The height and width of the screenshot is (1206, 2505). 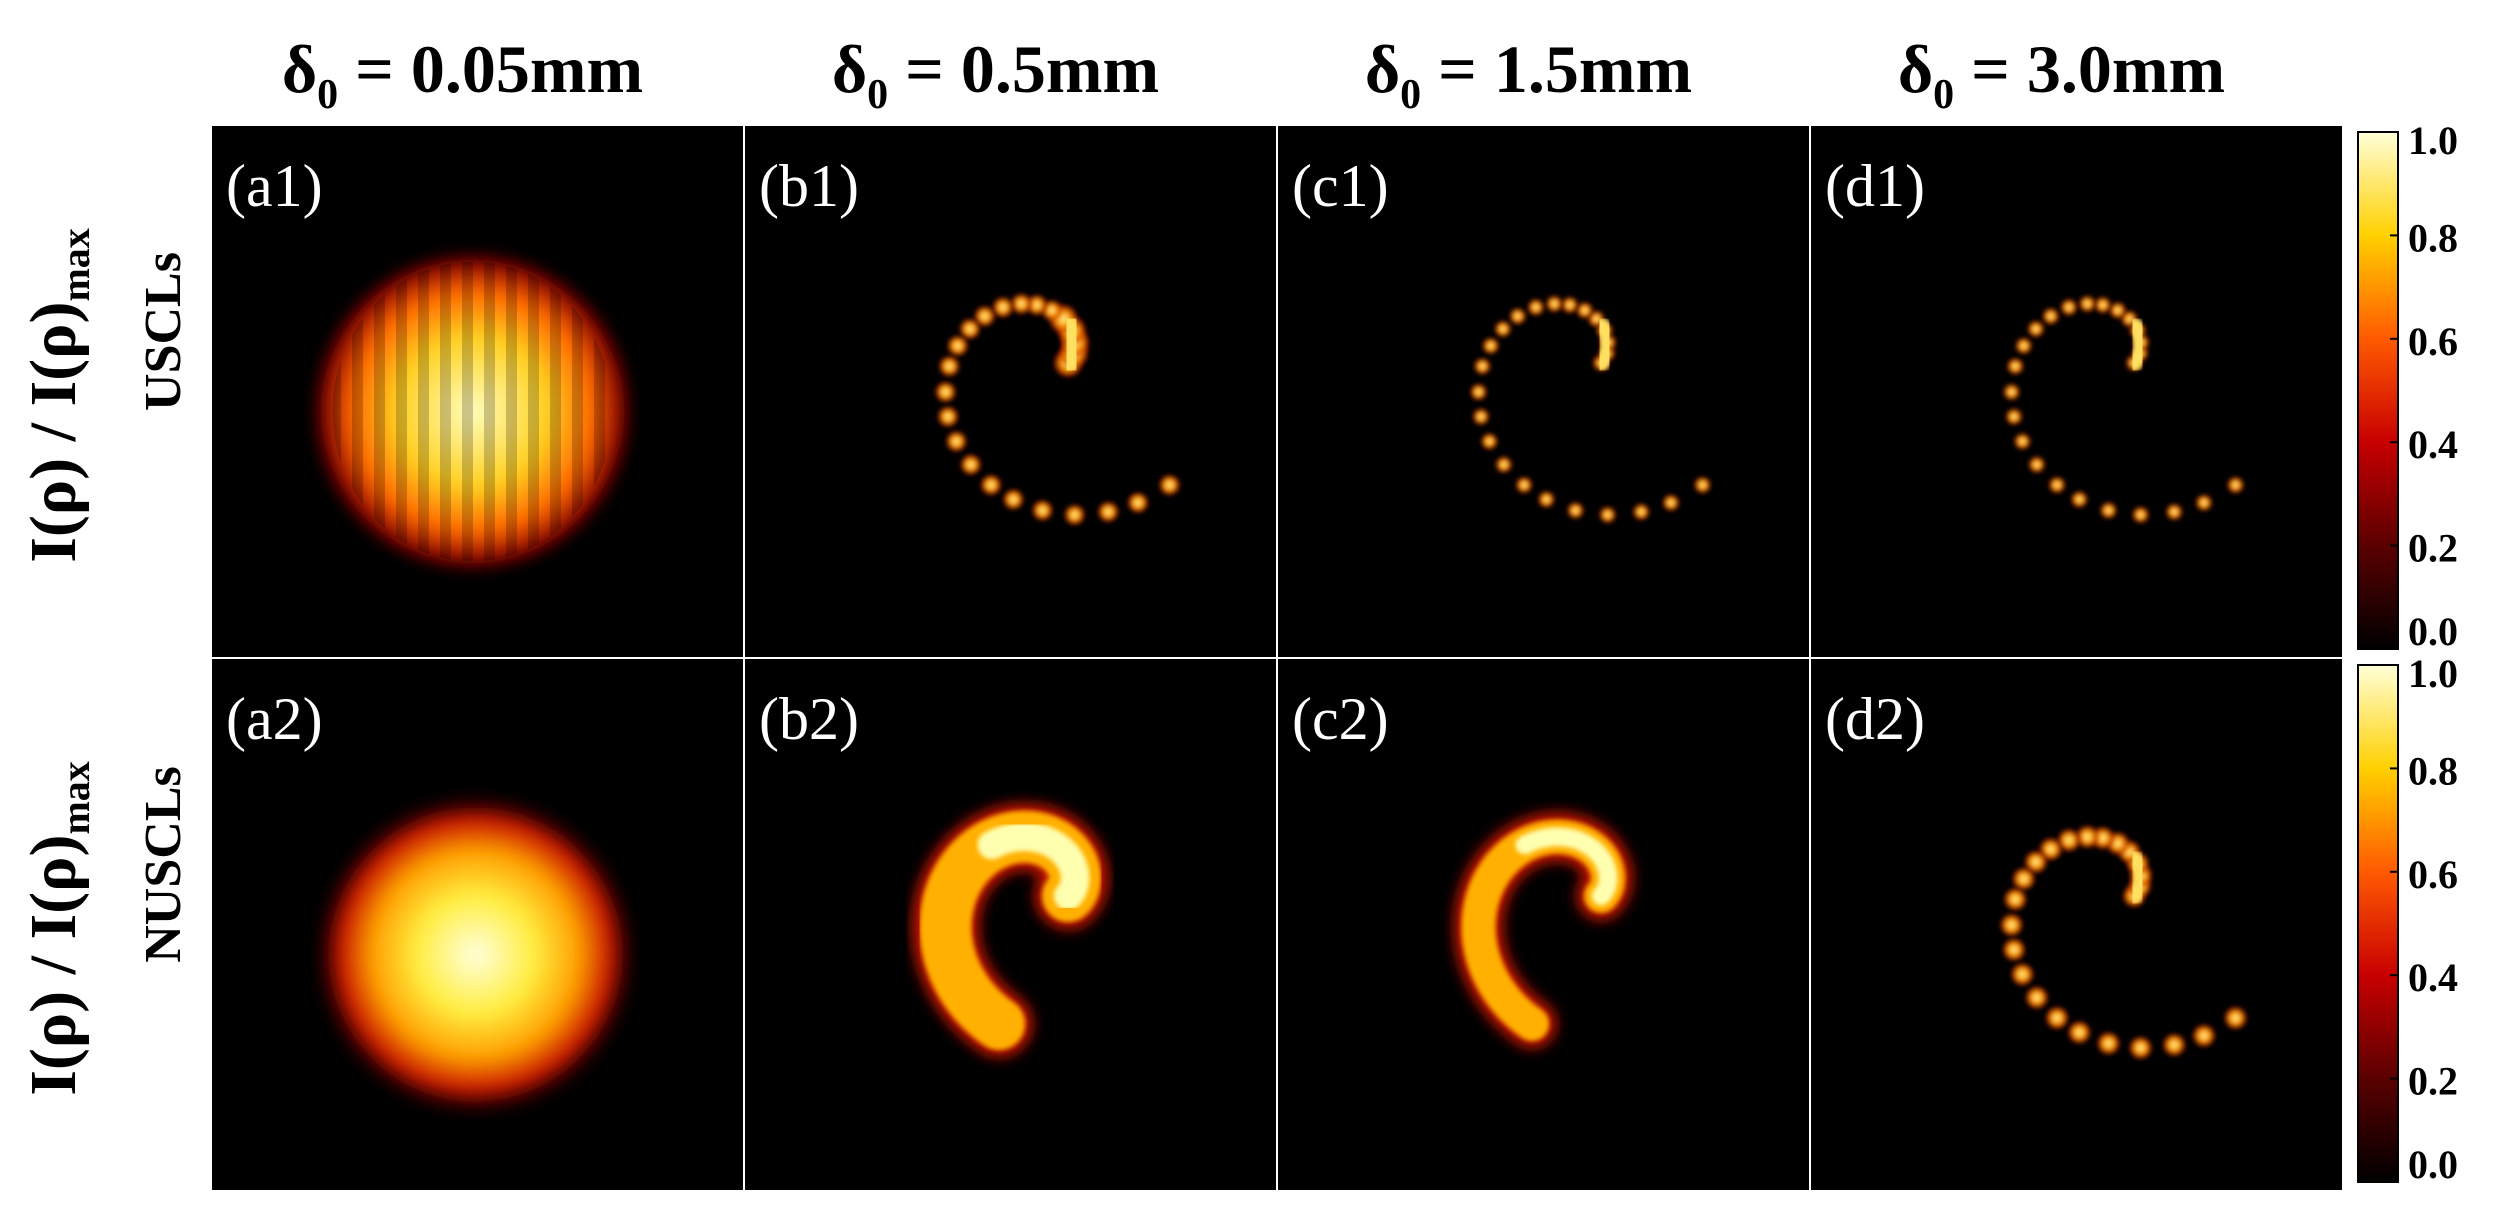 I want to click on colorbar-tick-label: 1.0, so click(x=2433, y=140).